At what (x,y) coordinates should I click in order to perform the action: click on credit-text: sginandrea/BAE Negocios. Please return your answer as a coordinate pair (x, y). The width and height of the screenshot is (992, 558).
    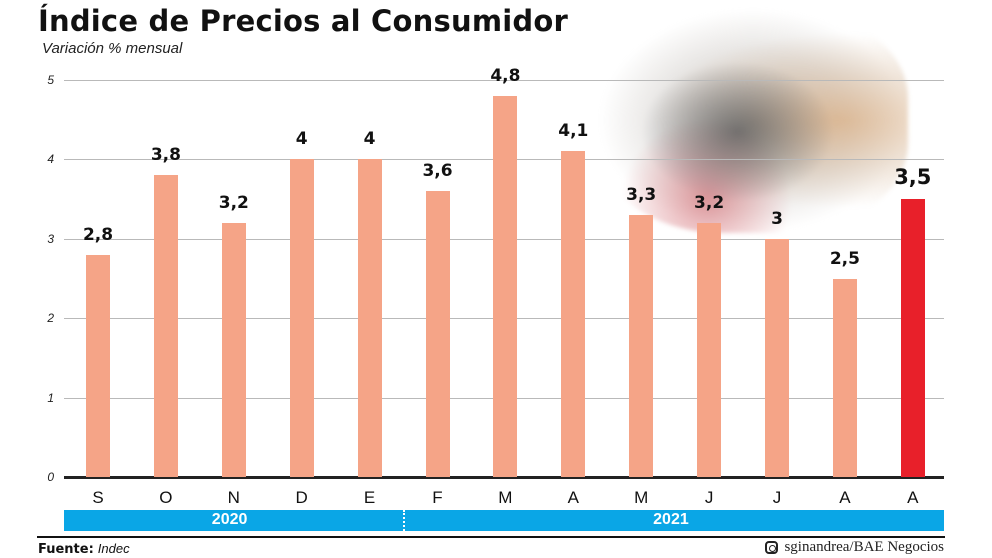
    Looking at the image, I should click on (864, 547).